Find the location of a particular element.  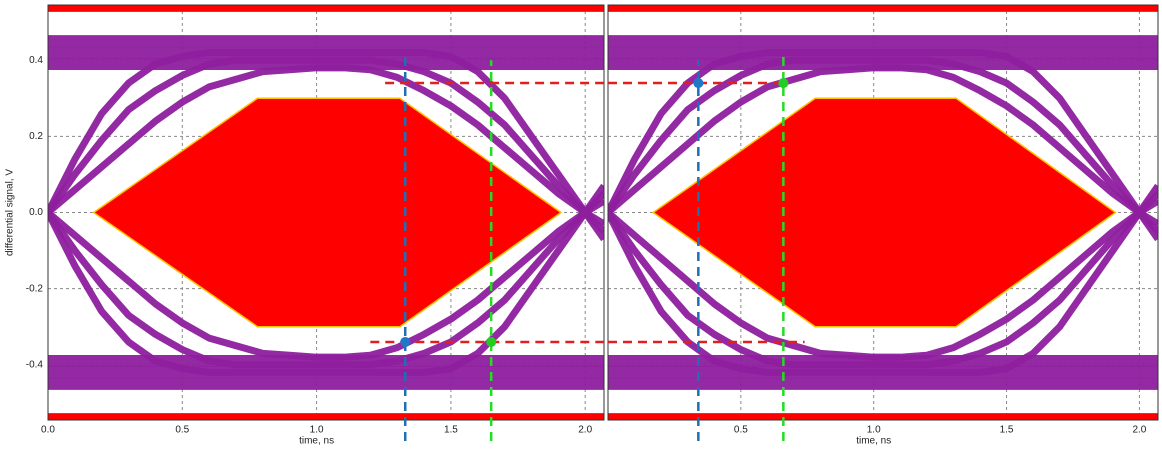

y-tick-label: -0.4 is located at coordinates (35, 364).